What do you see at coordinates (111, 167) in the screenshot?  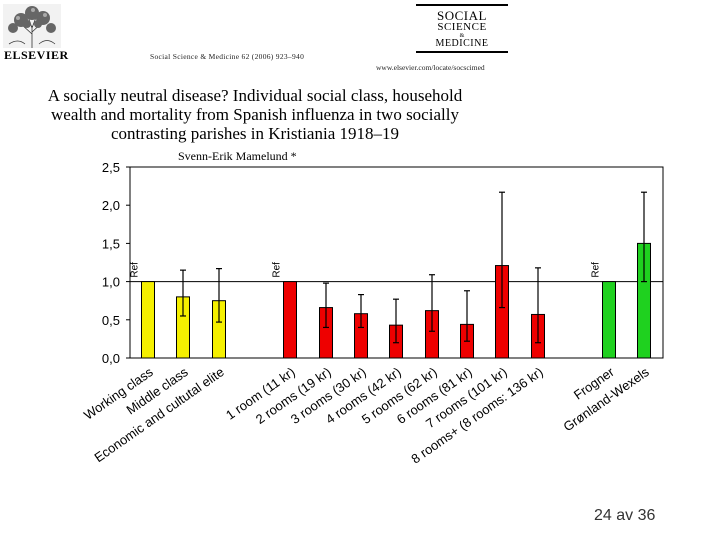 I see `y-tick-label: 2,5` at bounding box center [111, 167].